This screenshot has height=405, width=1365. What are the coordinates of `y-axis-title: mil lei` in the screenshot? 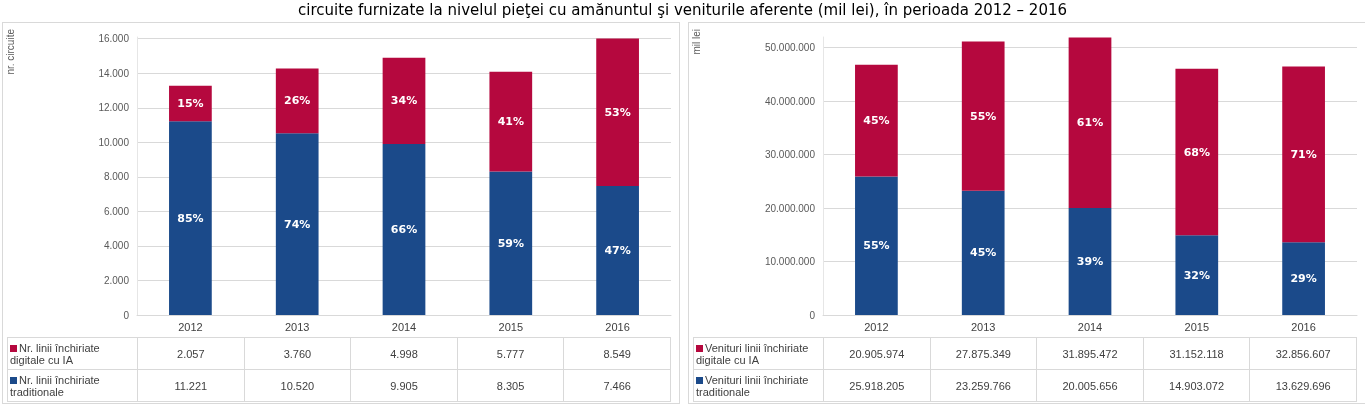 It's located at (696, 42).